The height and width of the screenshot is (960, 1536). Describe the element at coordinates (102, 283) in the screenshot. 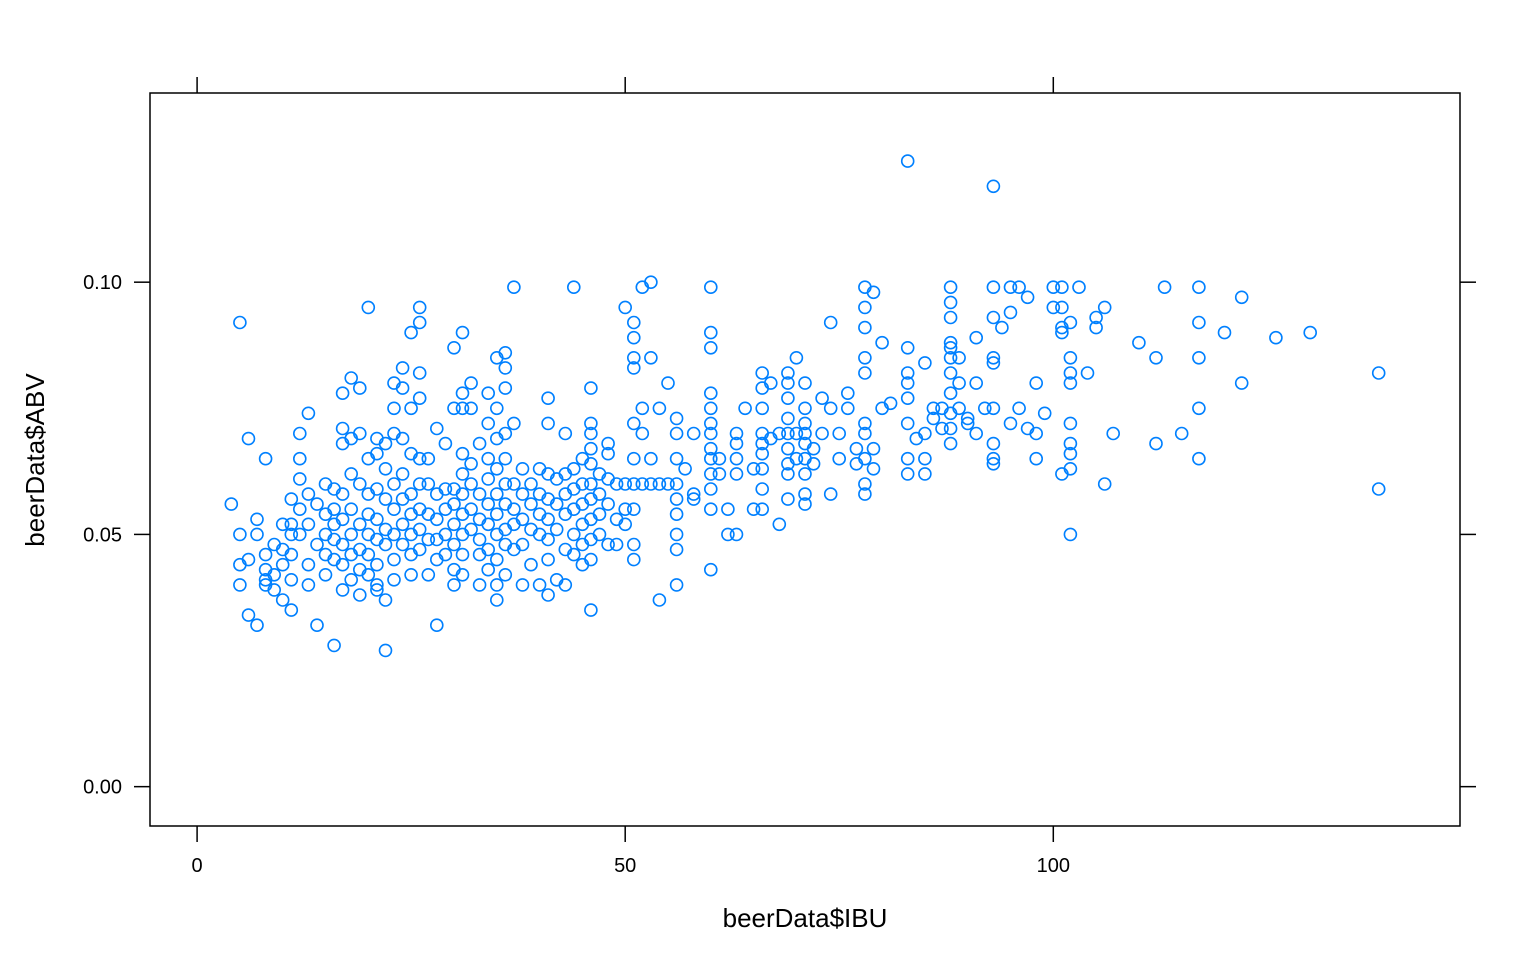

I see `y-tick-label: 0.10` at that location.